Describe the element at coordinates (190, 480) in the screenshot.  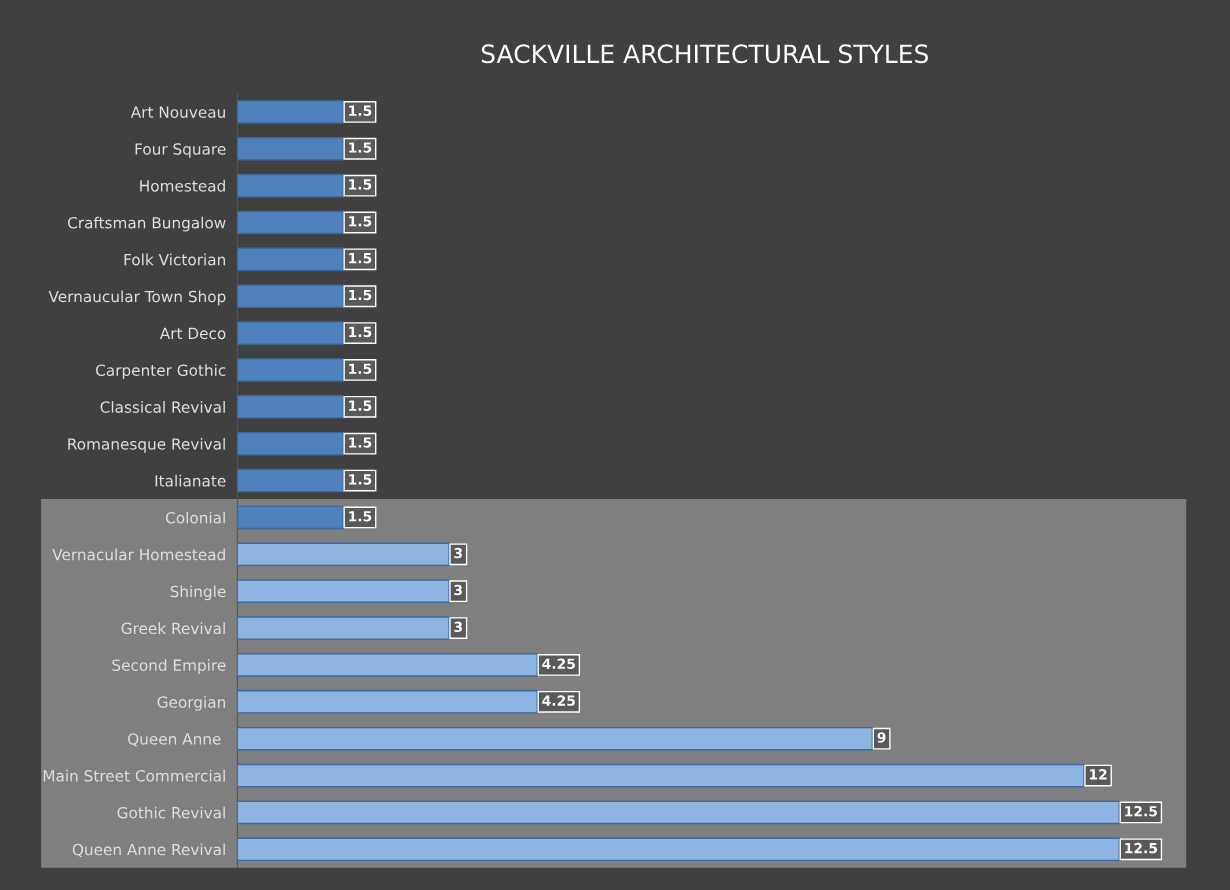
I see `y-tick-label: Italianate` at that location.